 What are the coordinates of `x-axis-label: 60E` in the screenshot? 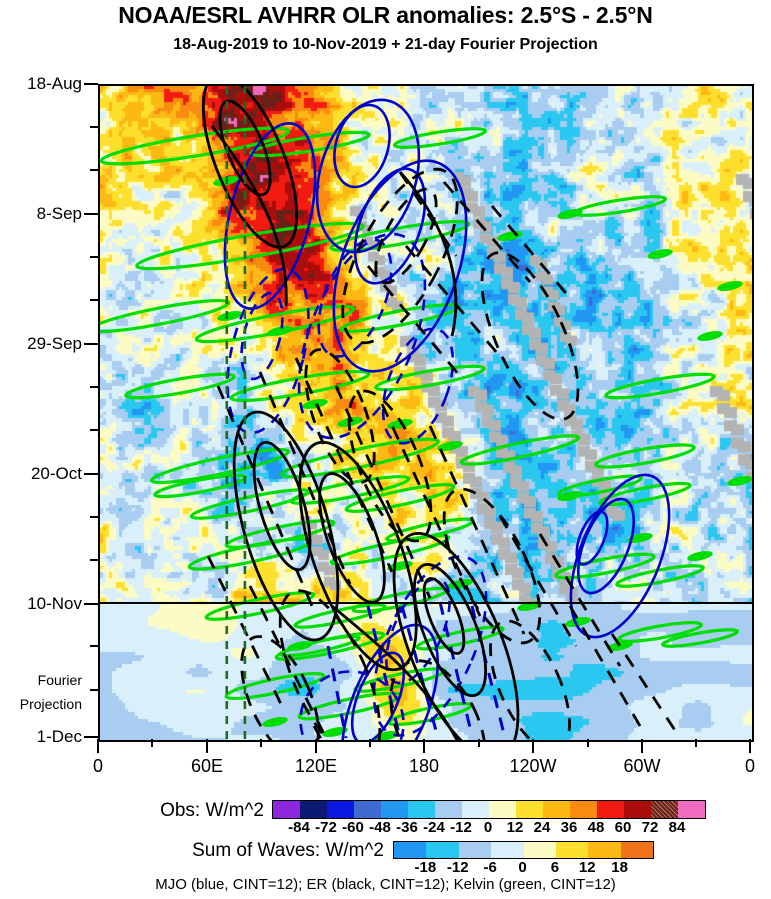 It's located at (207, 766).